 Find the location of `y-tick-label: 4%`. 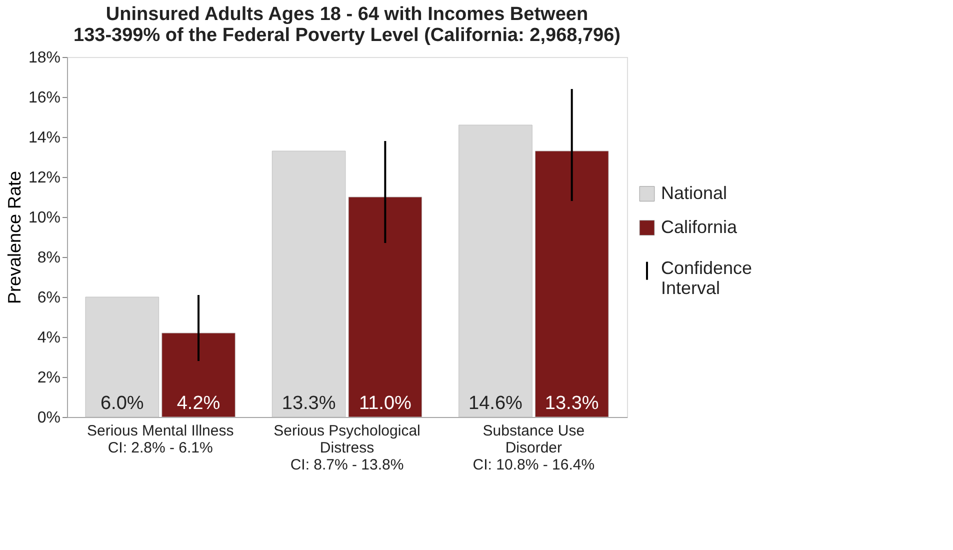

y-tick-label: 4% is located at coordinates (48, 338).